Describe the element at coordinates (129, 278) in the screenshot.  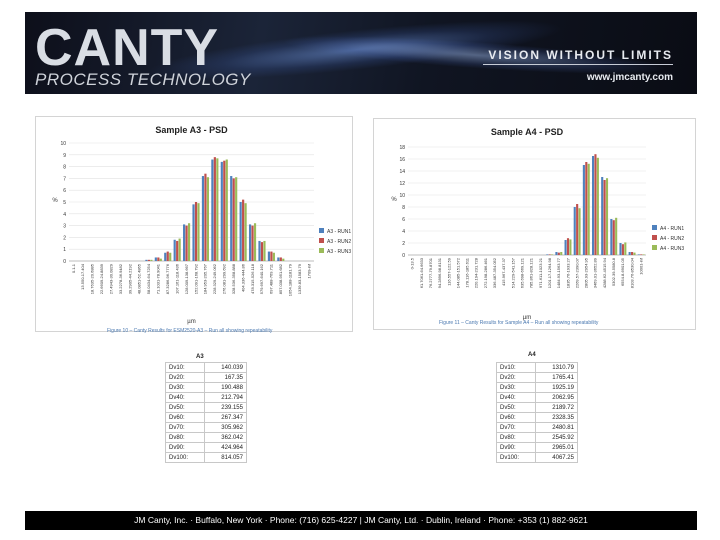
I see `x-tick-label: 39.2905-44.2192` at that location.